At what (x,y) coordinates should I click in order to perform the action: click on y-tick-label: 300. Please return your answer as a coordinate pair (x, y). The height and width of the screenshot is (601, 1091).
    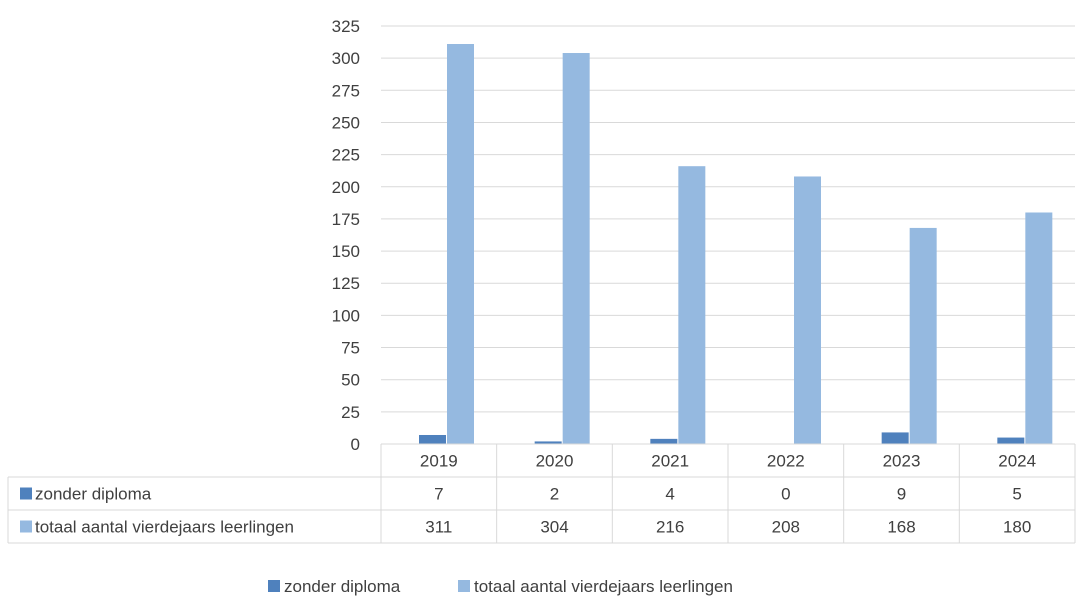
    Looking at the image, I should click on (346, 58).